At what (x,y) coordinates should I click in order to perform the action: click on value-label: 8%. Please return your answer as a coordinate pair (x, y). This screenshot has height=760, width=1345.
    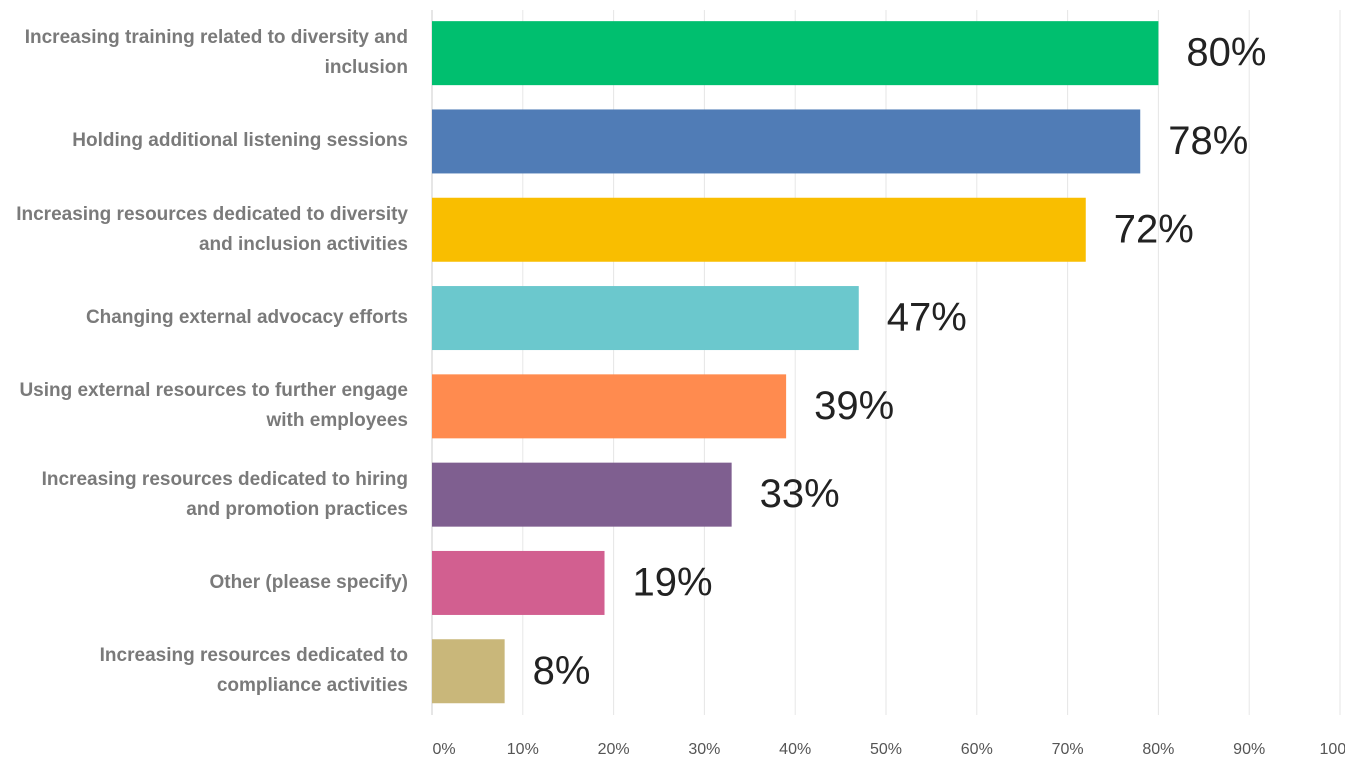
    Looking at the image, I should click on (562, 671).